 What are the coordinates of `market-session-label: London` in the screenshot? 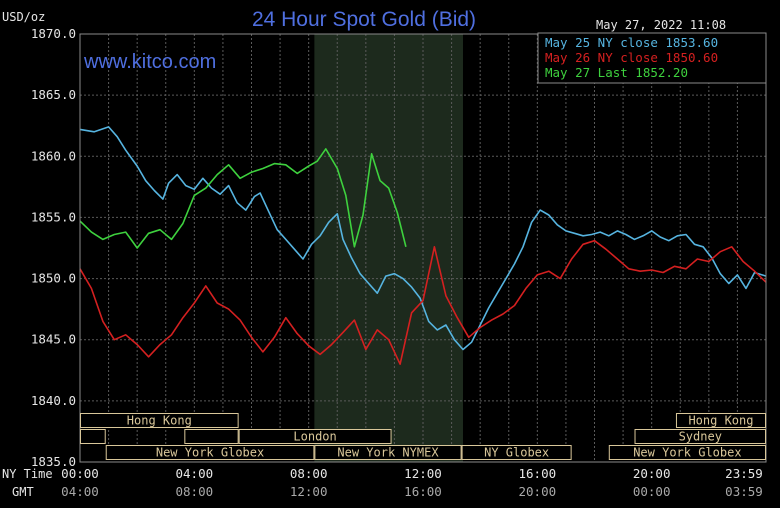 It's located at (314, 437).